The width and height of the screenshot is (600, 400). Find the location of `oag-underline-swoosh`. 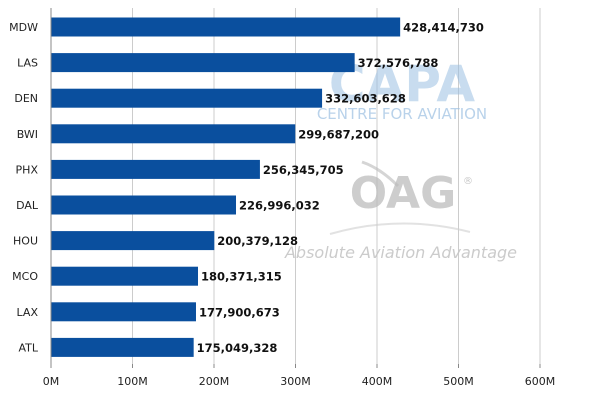

oag-underline-swoosh is located at coordinates (400, 228).